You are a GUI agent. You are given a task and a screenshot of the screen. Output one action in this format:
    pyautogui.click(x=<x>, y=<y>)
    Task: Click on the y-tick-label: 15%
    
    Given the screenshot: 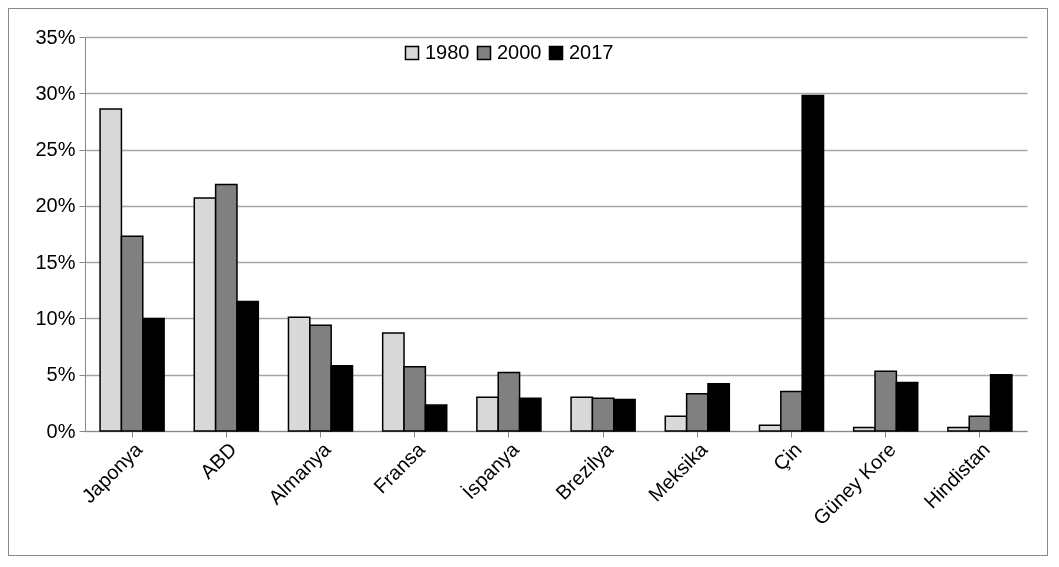 What is the action you would take?
    pyautogui.click(x=55, y=261)
    